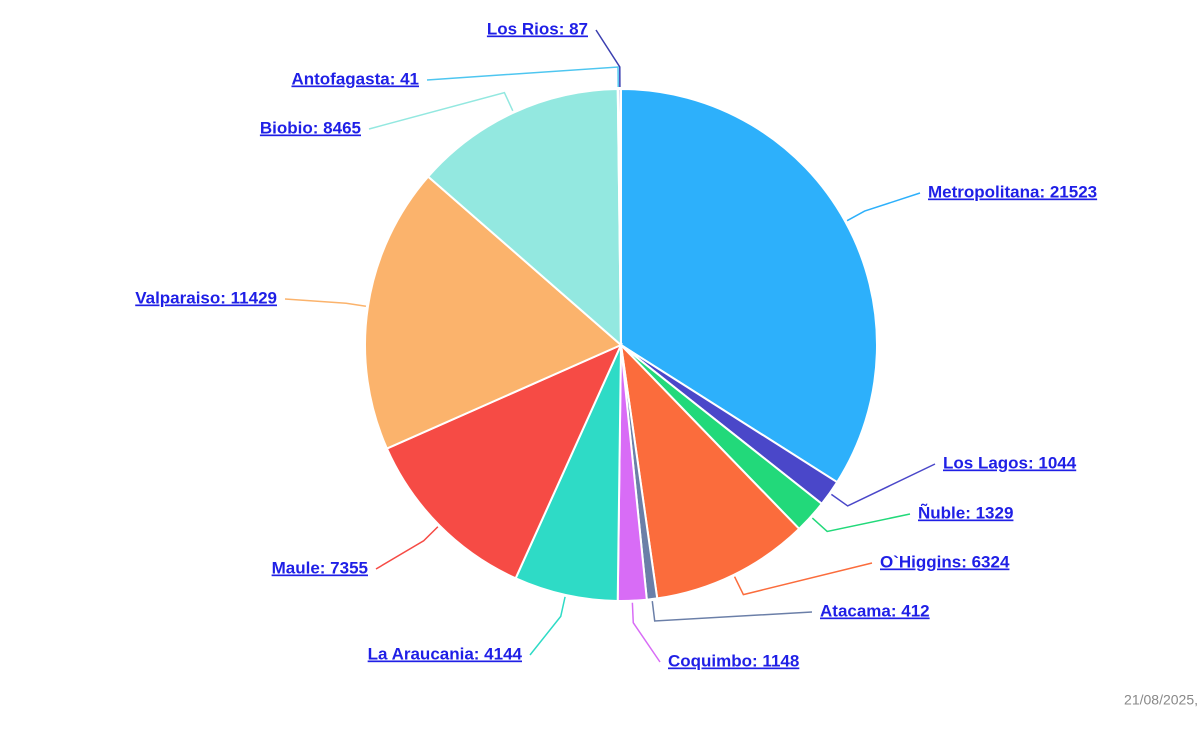  I want to click on slice-label: O`Higgins: 6324, so click(945, 561).